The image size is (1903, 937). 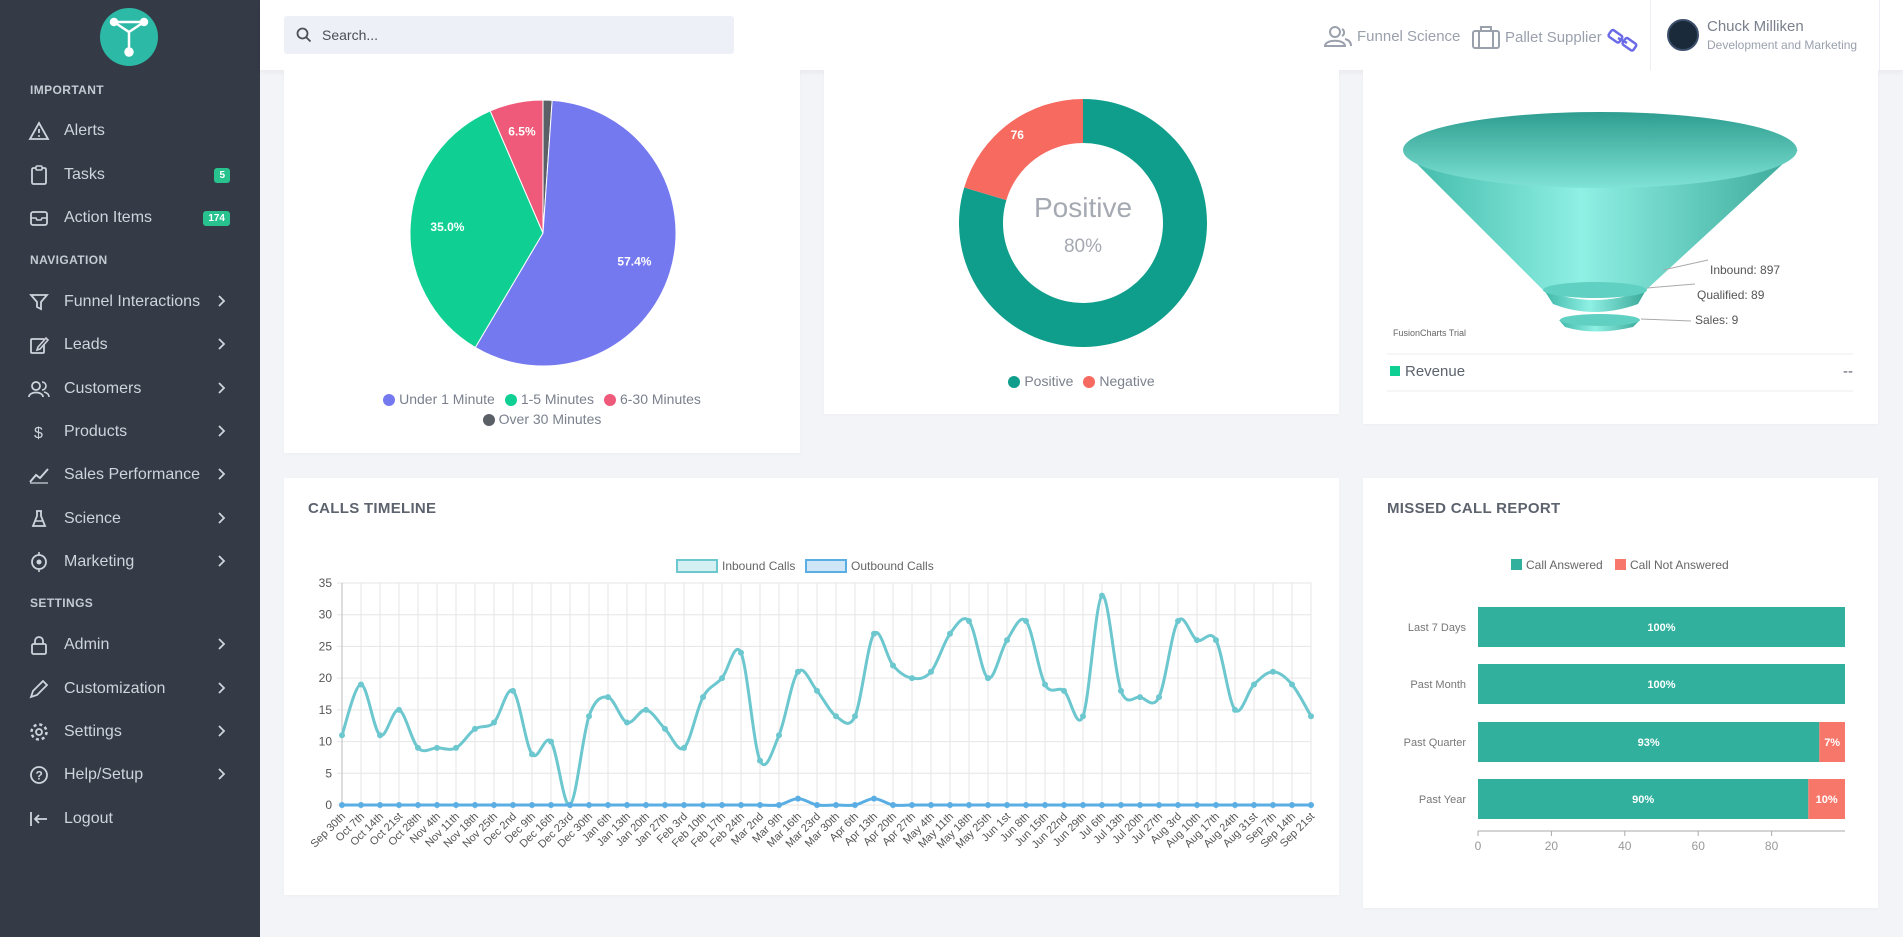 I want to click on search-box, so click(x=509, y=35).